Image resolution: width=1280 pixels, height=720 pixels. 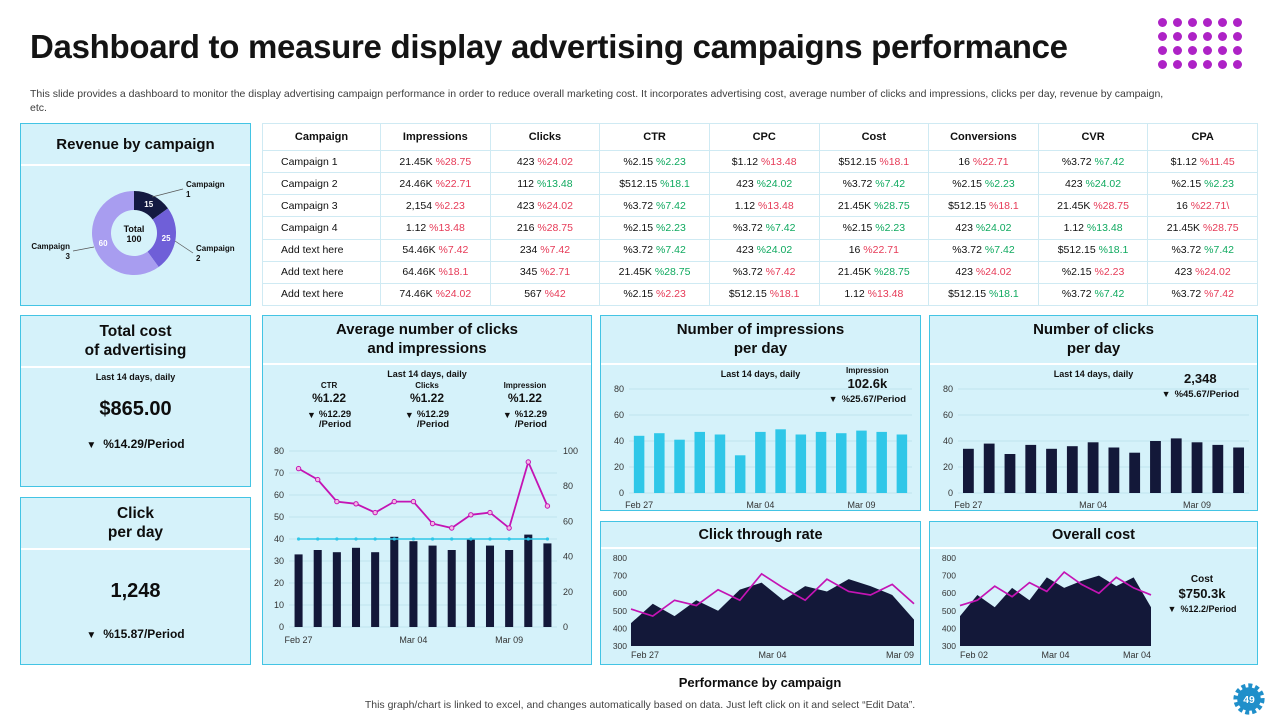 What do you see at coordinates (279, 473) in the screenshot?
I see `svg-text: 70` at bounding box center [279, 473].